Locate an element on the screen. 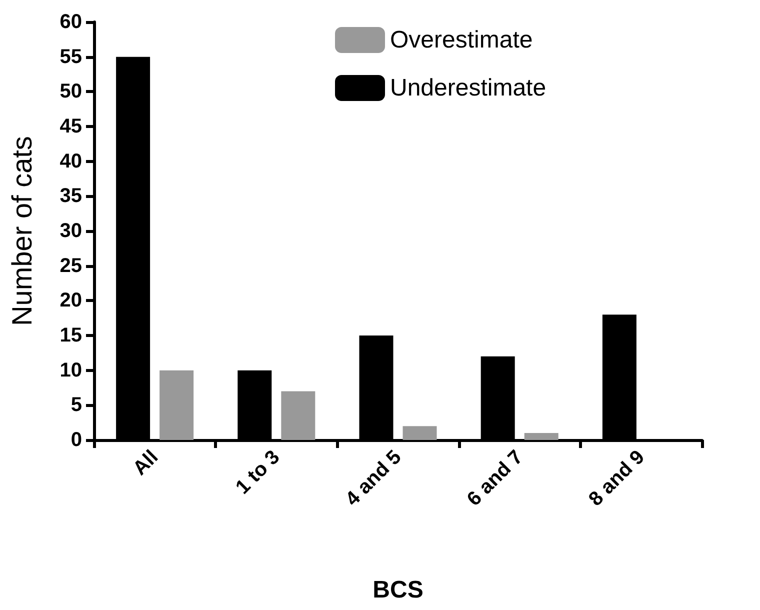 This screenshot has height=610, width=760. x-tick-label: 6 and 7 is located at coordinates (495, 478).